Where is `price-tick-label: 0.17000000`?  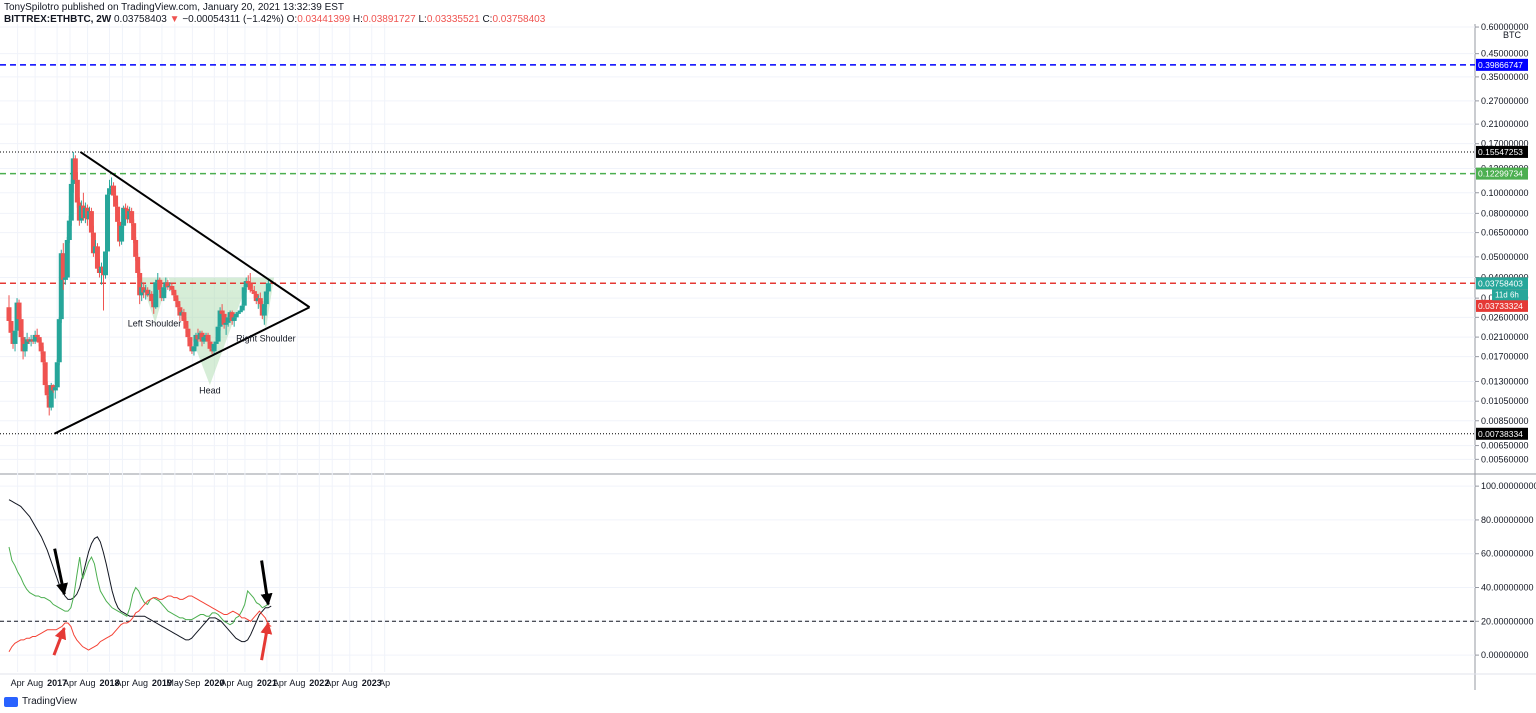 price-tick-label: 0.17000000 is located at coordinates (1505, 144).